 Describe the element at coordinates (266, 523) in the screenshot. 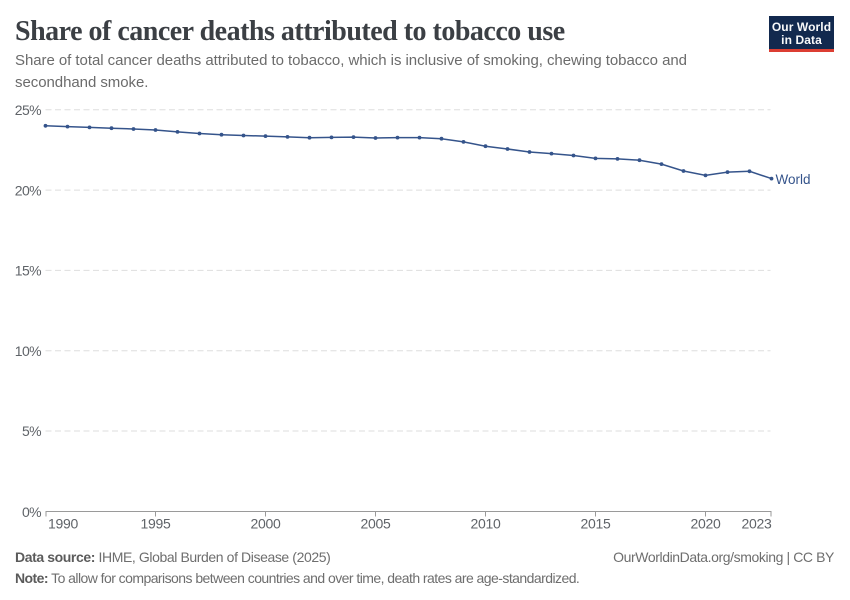

I see `svg-text: 2000` at that location.